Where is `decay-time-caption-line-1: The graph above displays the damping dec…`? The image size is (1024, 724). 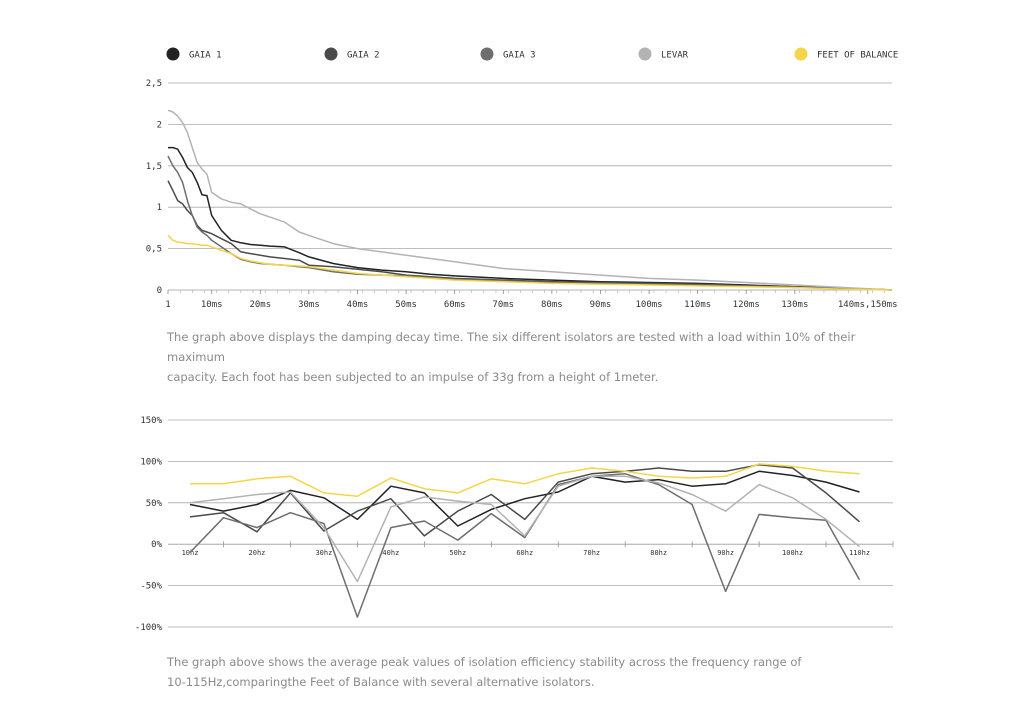
decay-time-caption-line-1: The graph above displays the damping dec… is located at coordinates (511, 347).